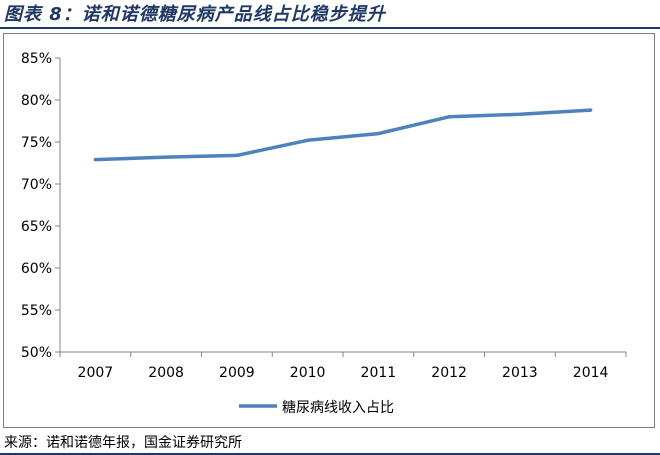 The width and height of the screenshot is (660, 455). I want to click on x-tick-label: 2008, so click(166, 373).